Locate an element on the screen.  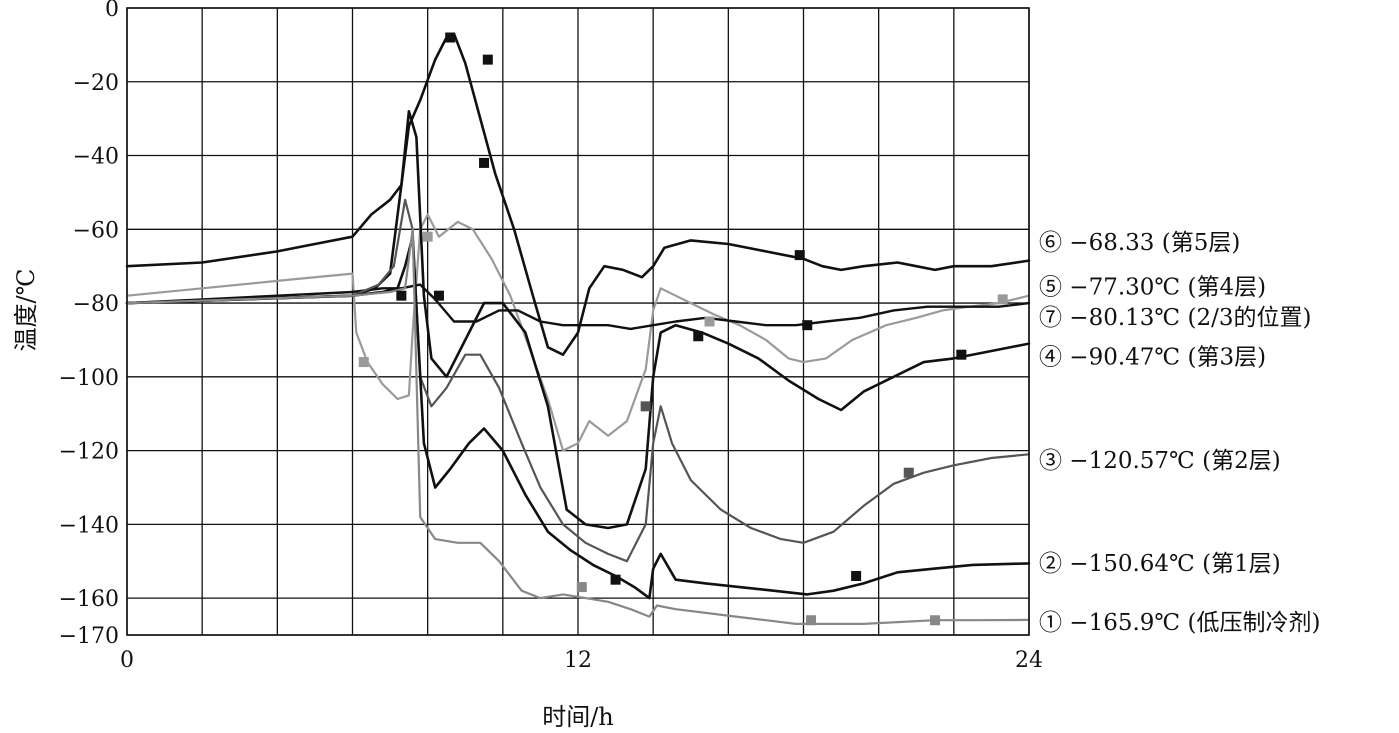
y-tick-label: −170 is located at coordinates (89, 636).